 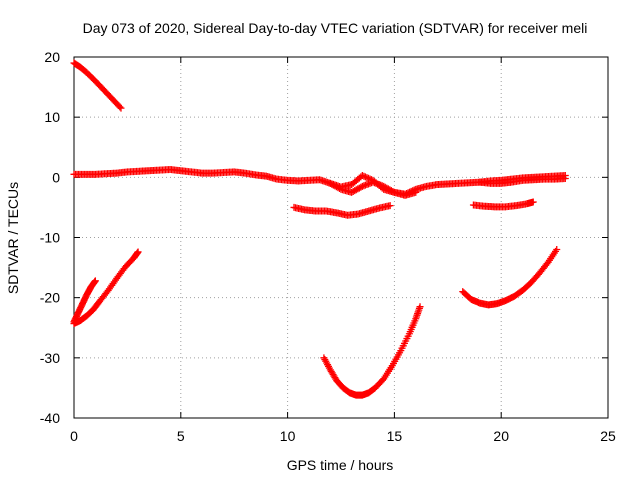 What do you see at coordinates (56, 177) in the screenshot?
I see `y-tick-label: 0` at bounding box center [56, 177].